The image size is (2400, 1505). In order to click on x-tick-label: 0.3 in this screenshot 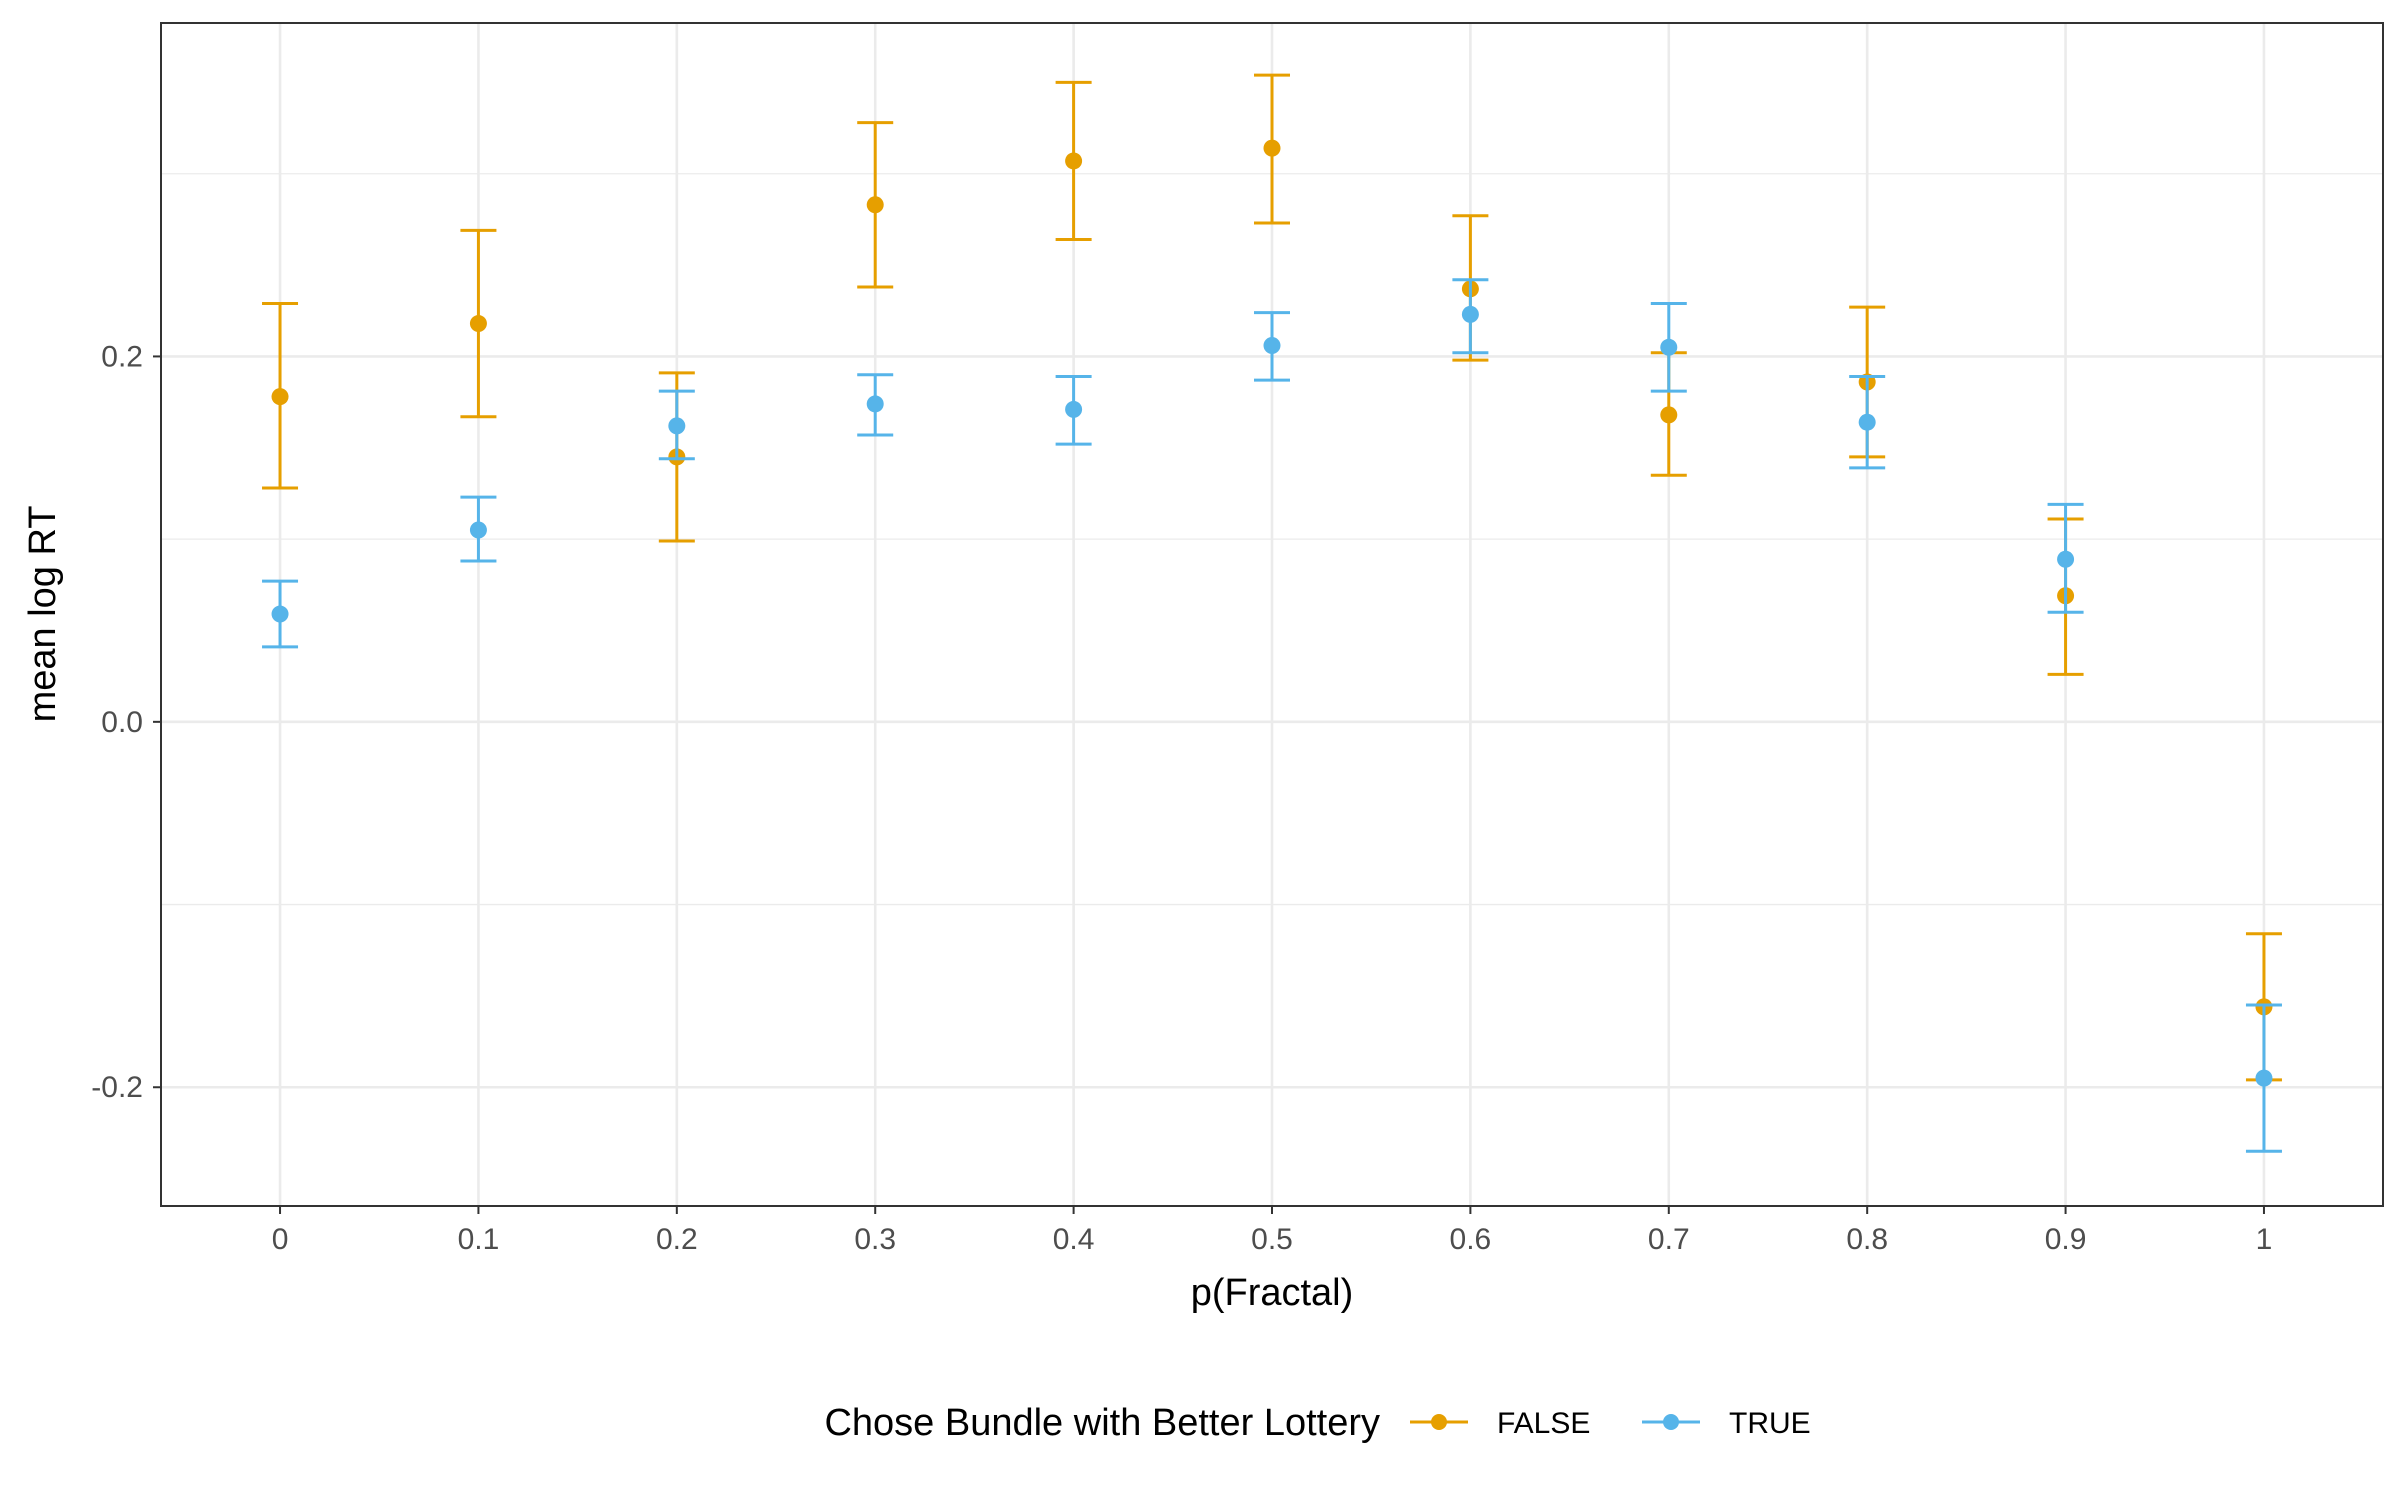, I will do `click(875, 1239)`.